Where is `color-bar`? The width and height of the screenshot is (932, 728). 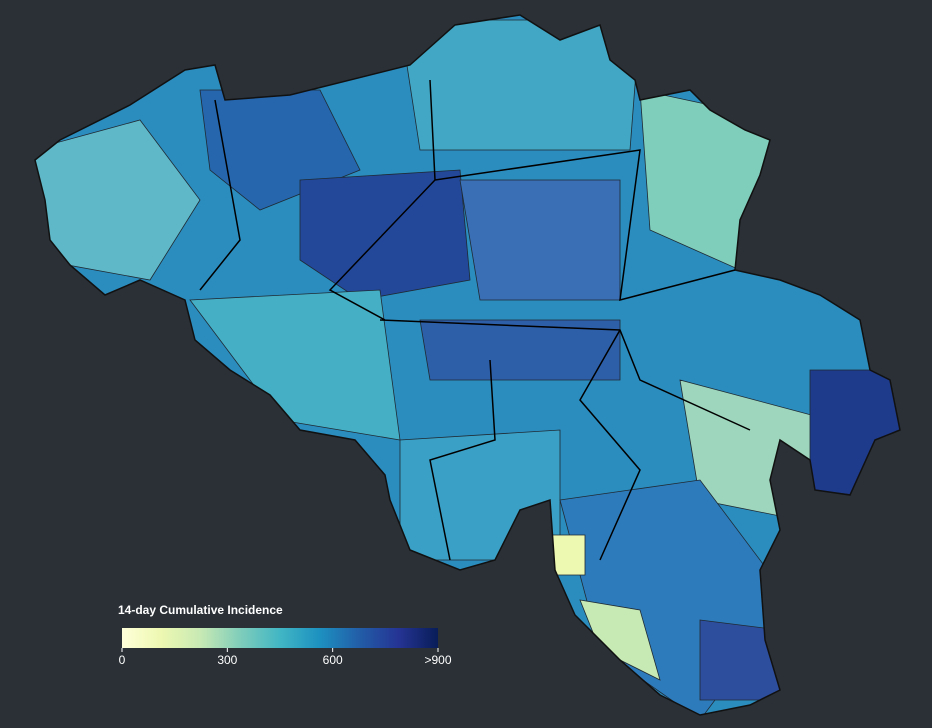
color-bar is located at coordinates (280, 638).